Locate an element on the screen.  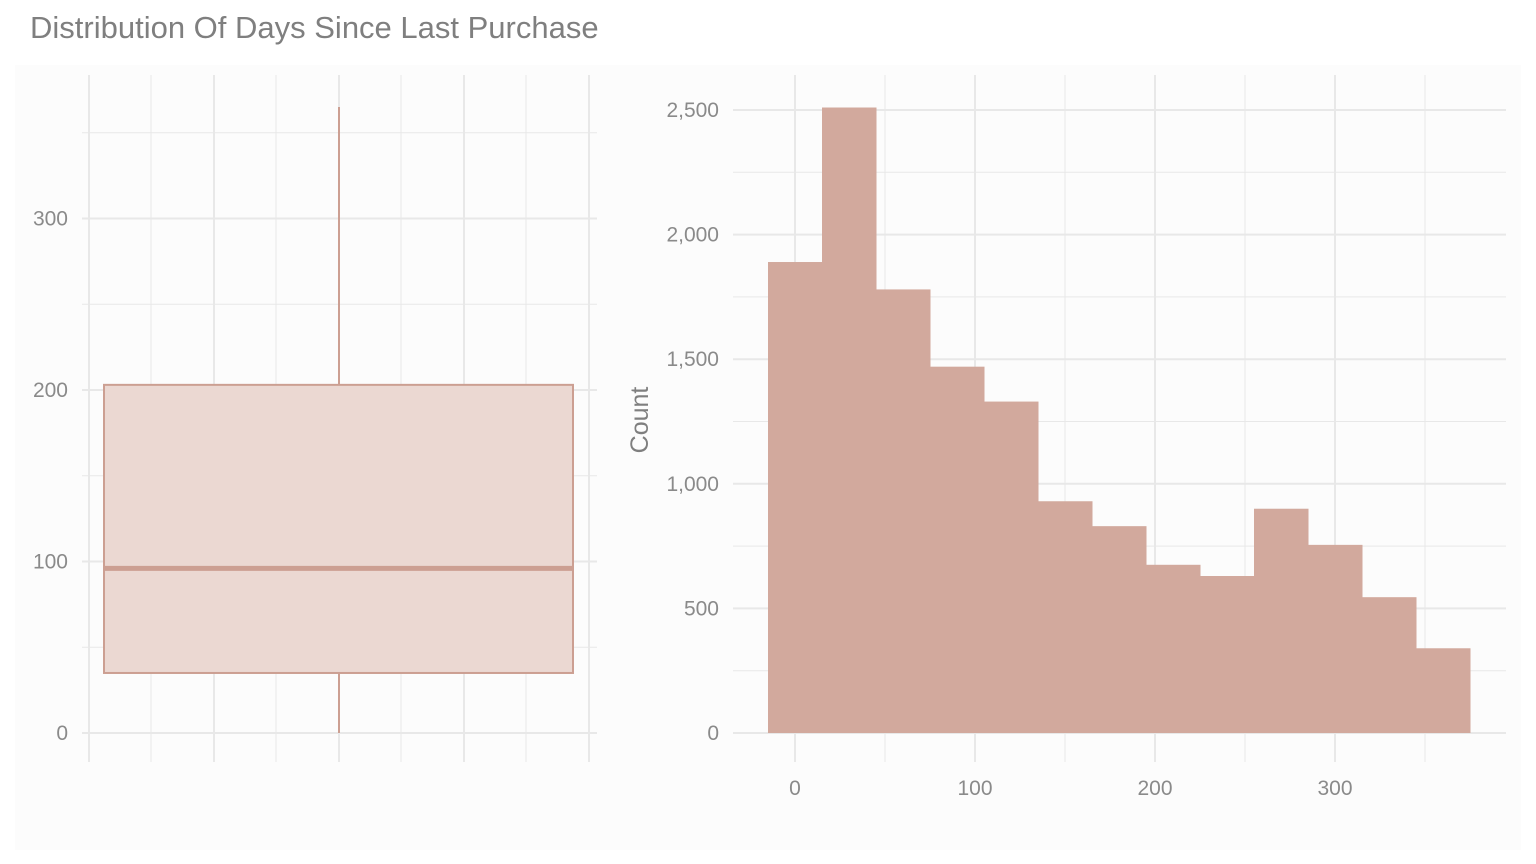
boxplot-y-tick-label: 0 is located at coordinates (62, 733).